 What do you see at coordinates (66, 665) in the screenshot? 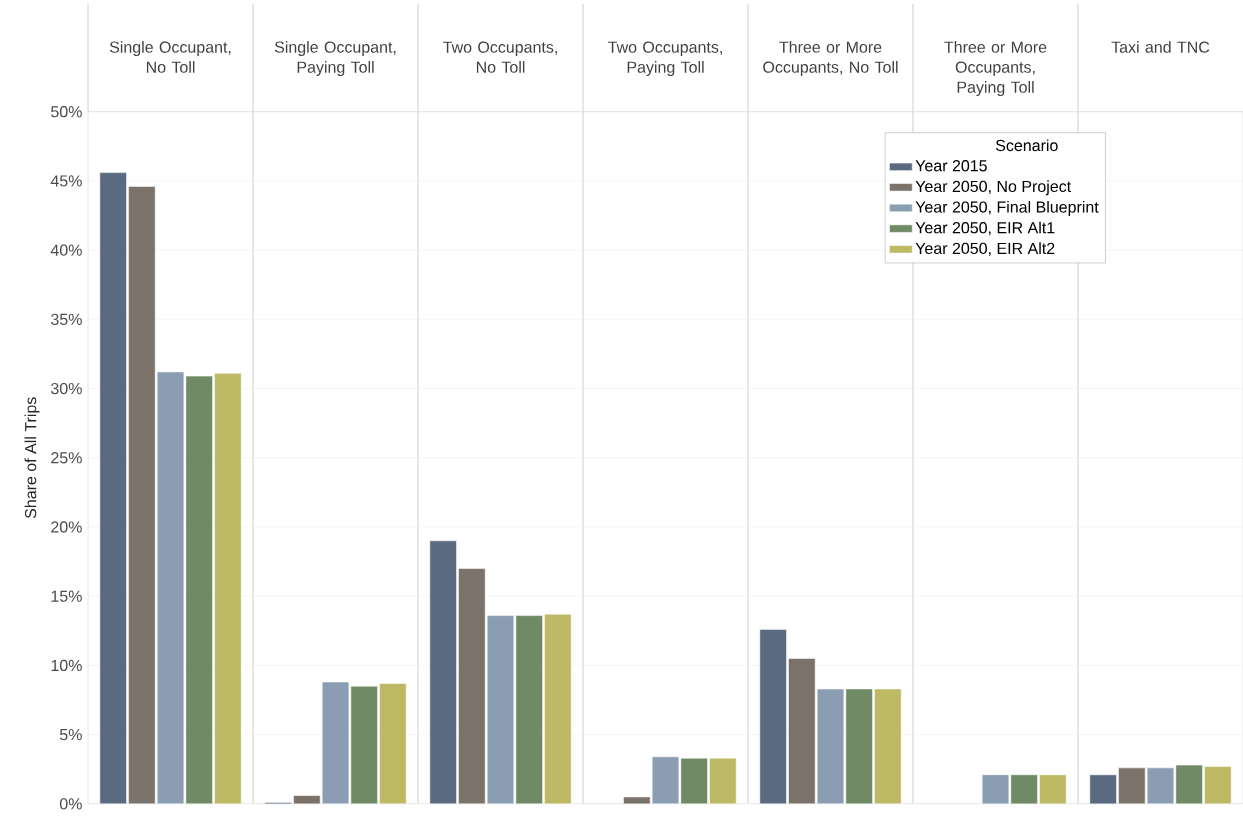
I see `y-tick-label: 10%` at bounding box center [66, 665].